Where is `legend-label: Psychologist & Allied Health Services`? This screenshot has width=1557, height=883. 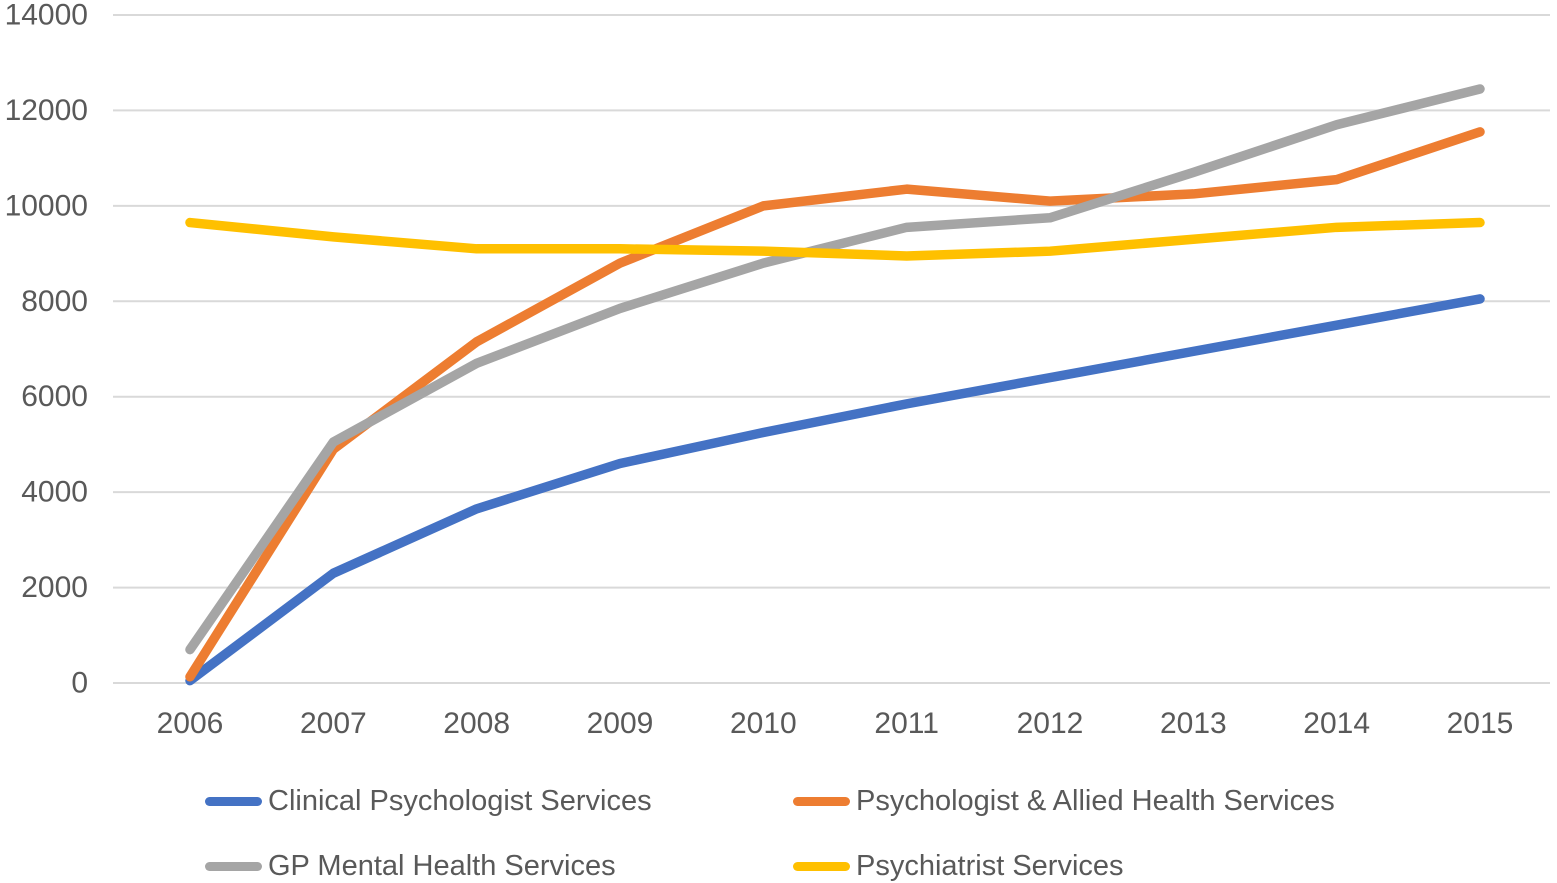
legend-label: Psychologist & Allied Health Services is located at coordinates (1095, 801).